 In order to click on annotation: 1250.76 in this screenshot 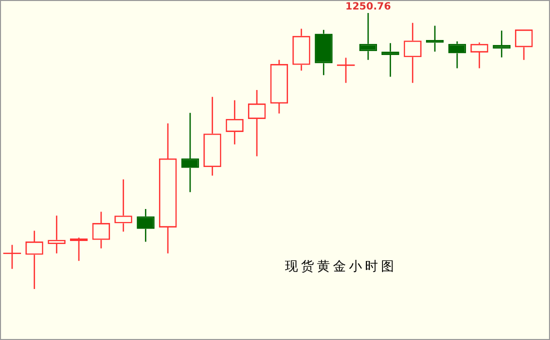, I will do `click(368, 7)`.